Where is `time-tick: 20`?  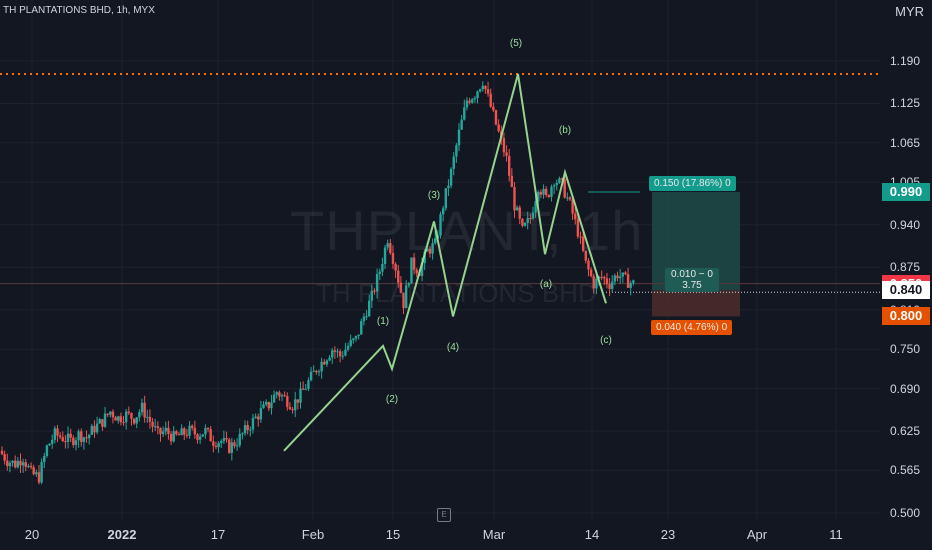 time-tick: 20 is located at coordinates (32, 534).